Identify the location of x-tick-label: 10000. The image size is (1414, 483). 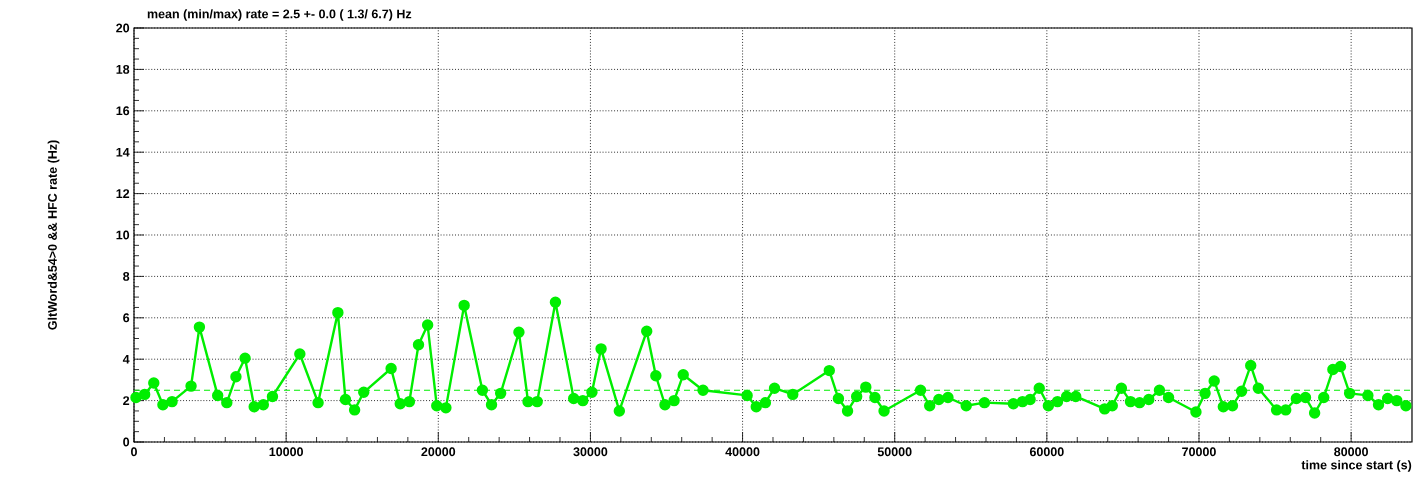
(286, 452).